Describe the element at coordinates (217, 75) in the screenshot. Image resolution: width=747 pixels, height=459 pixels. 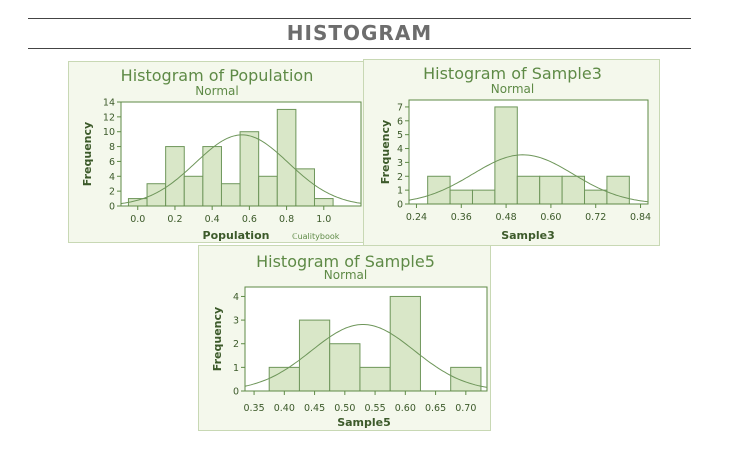
I see `population-chart-title: Histogram of Population` at that location.